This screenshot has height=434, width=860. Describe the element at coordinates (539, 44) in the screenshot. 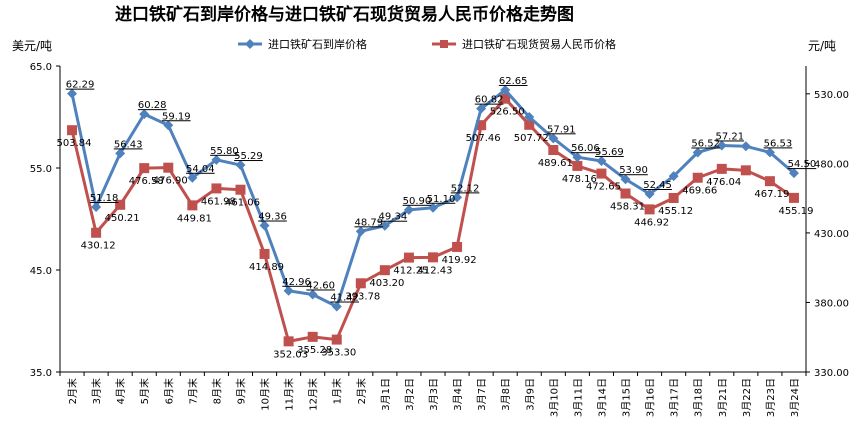

I see `legend-label-1: 进口铁矿石现货贸易人民币价格` at that location.